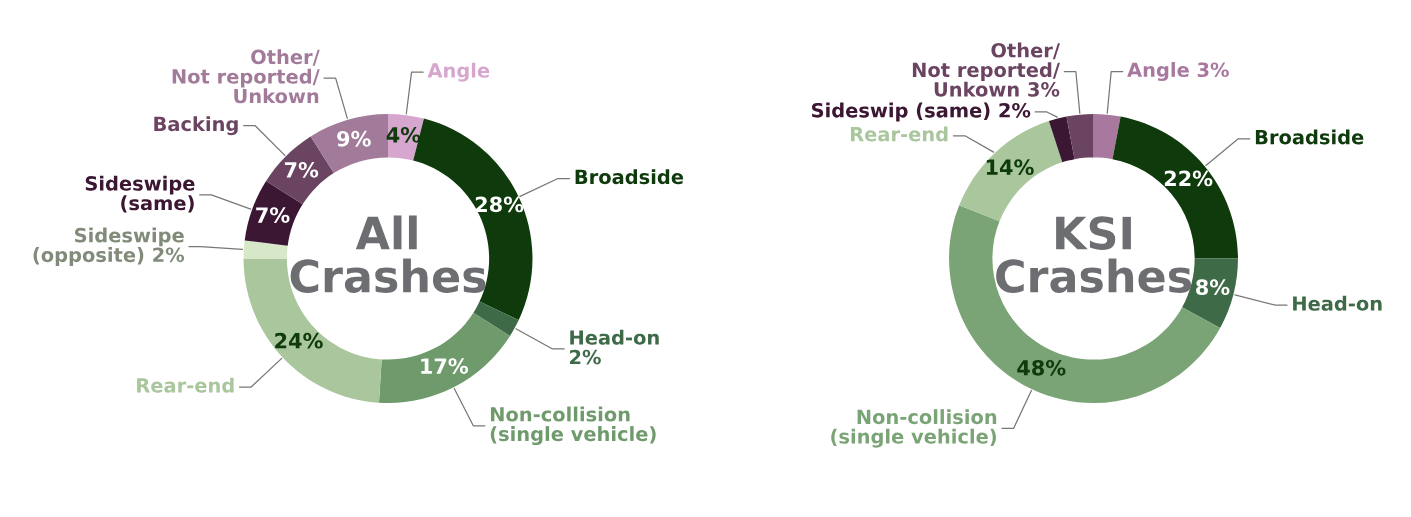 Image resolution: width=1411 pixels, height=517 pixels. What do you see at coordinates (109, 246) in the screenshot?
I see `slice-label: Sideswipe (opposite) 2%` at bounding box center [109, 246].